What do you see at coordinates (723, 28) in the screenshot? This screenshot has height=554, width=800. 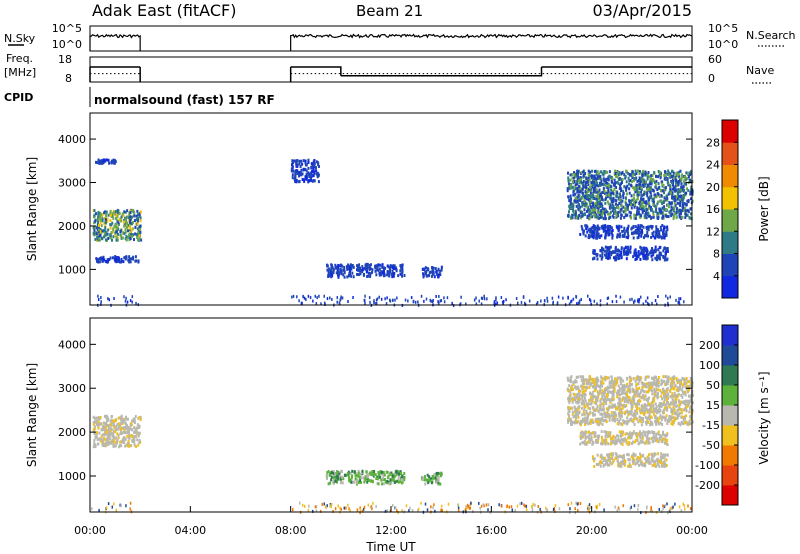 I see `noise-tick-top-right: 10^5` at bounding box center [723, 28].